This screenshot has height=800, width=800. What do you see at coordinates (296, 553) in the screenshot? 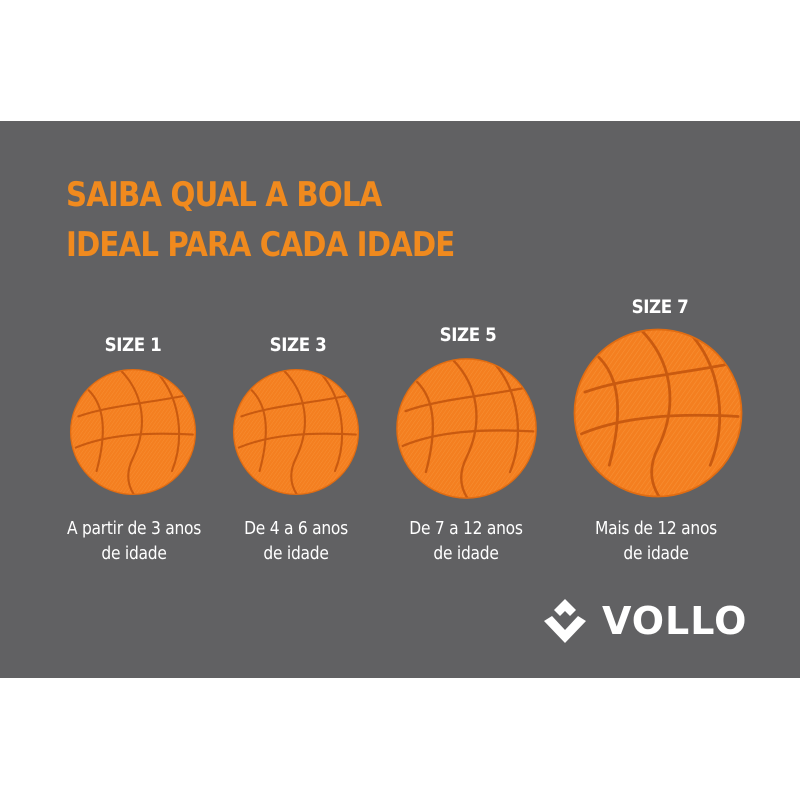
I see `size-3-age-line-2: de idade` at bounding box center [296, 553].